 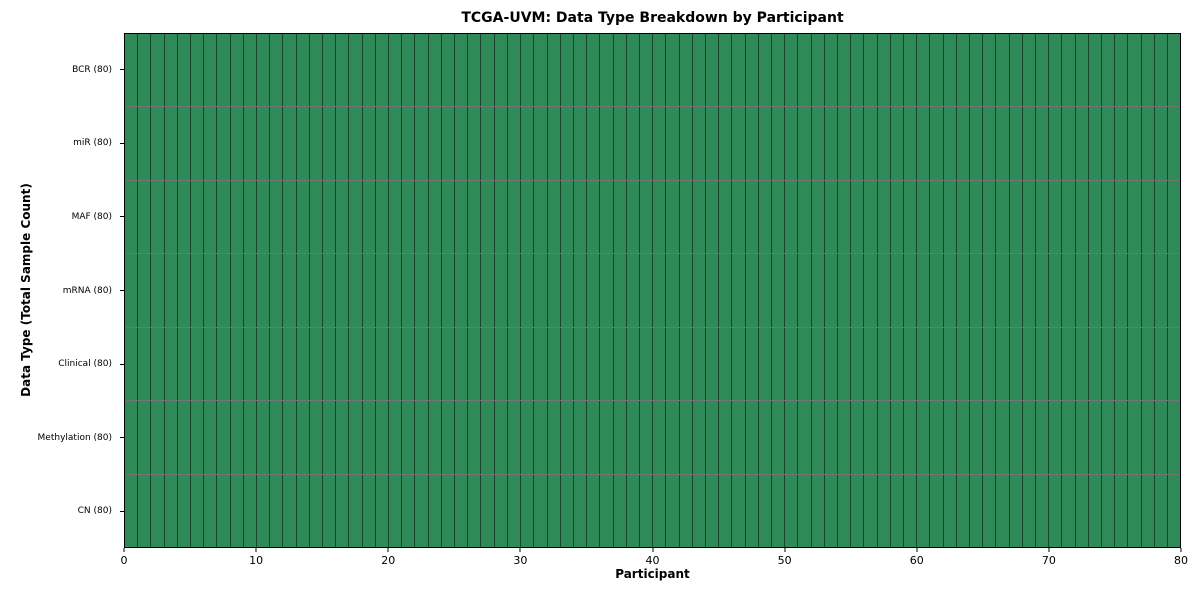 I want to click on y-tick-mark, so click(x=122, y=364).